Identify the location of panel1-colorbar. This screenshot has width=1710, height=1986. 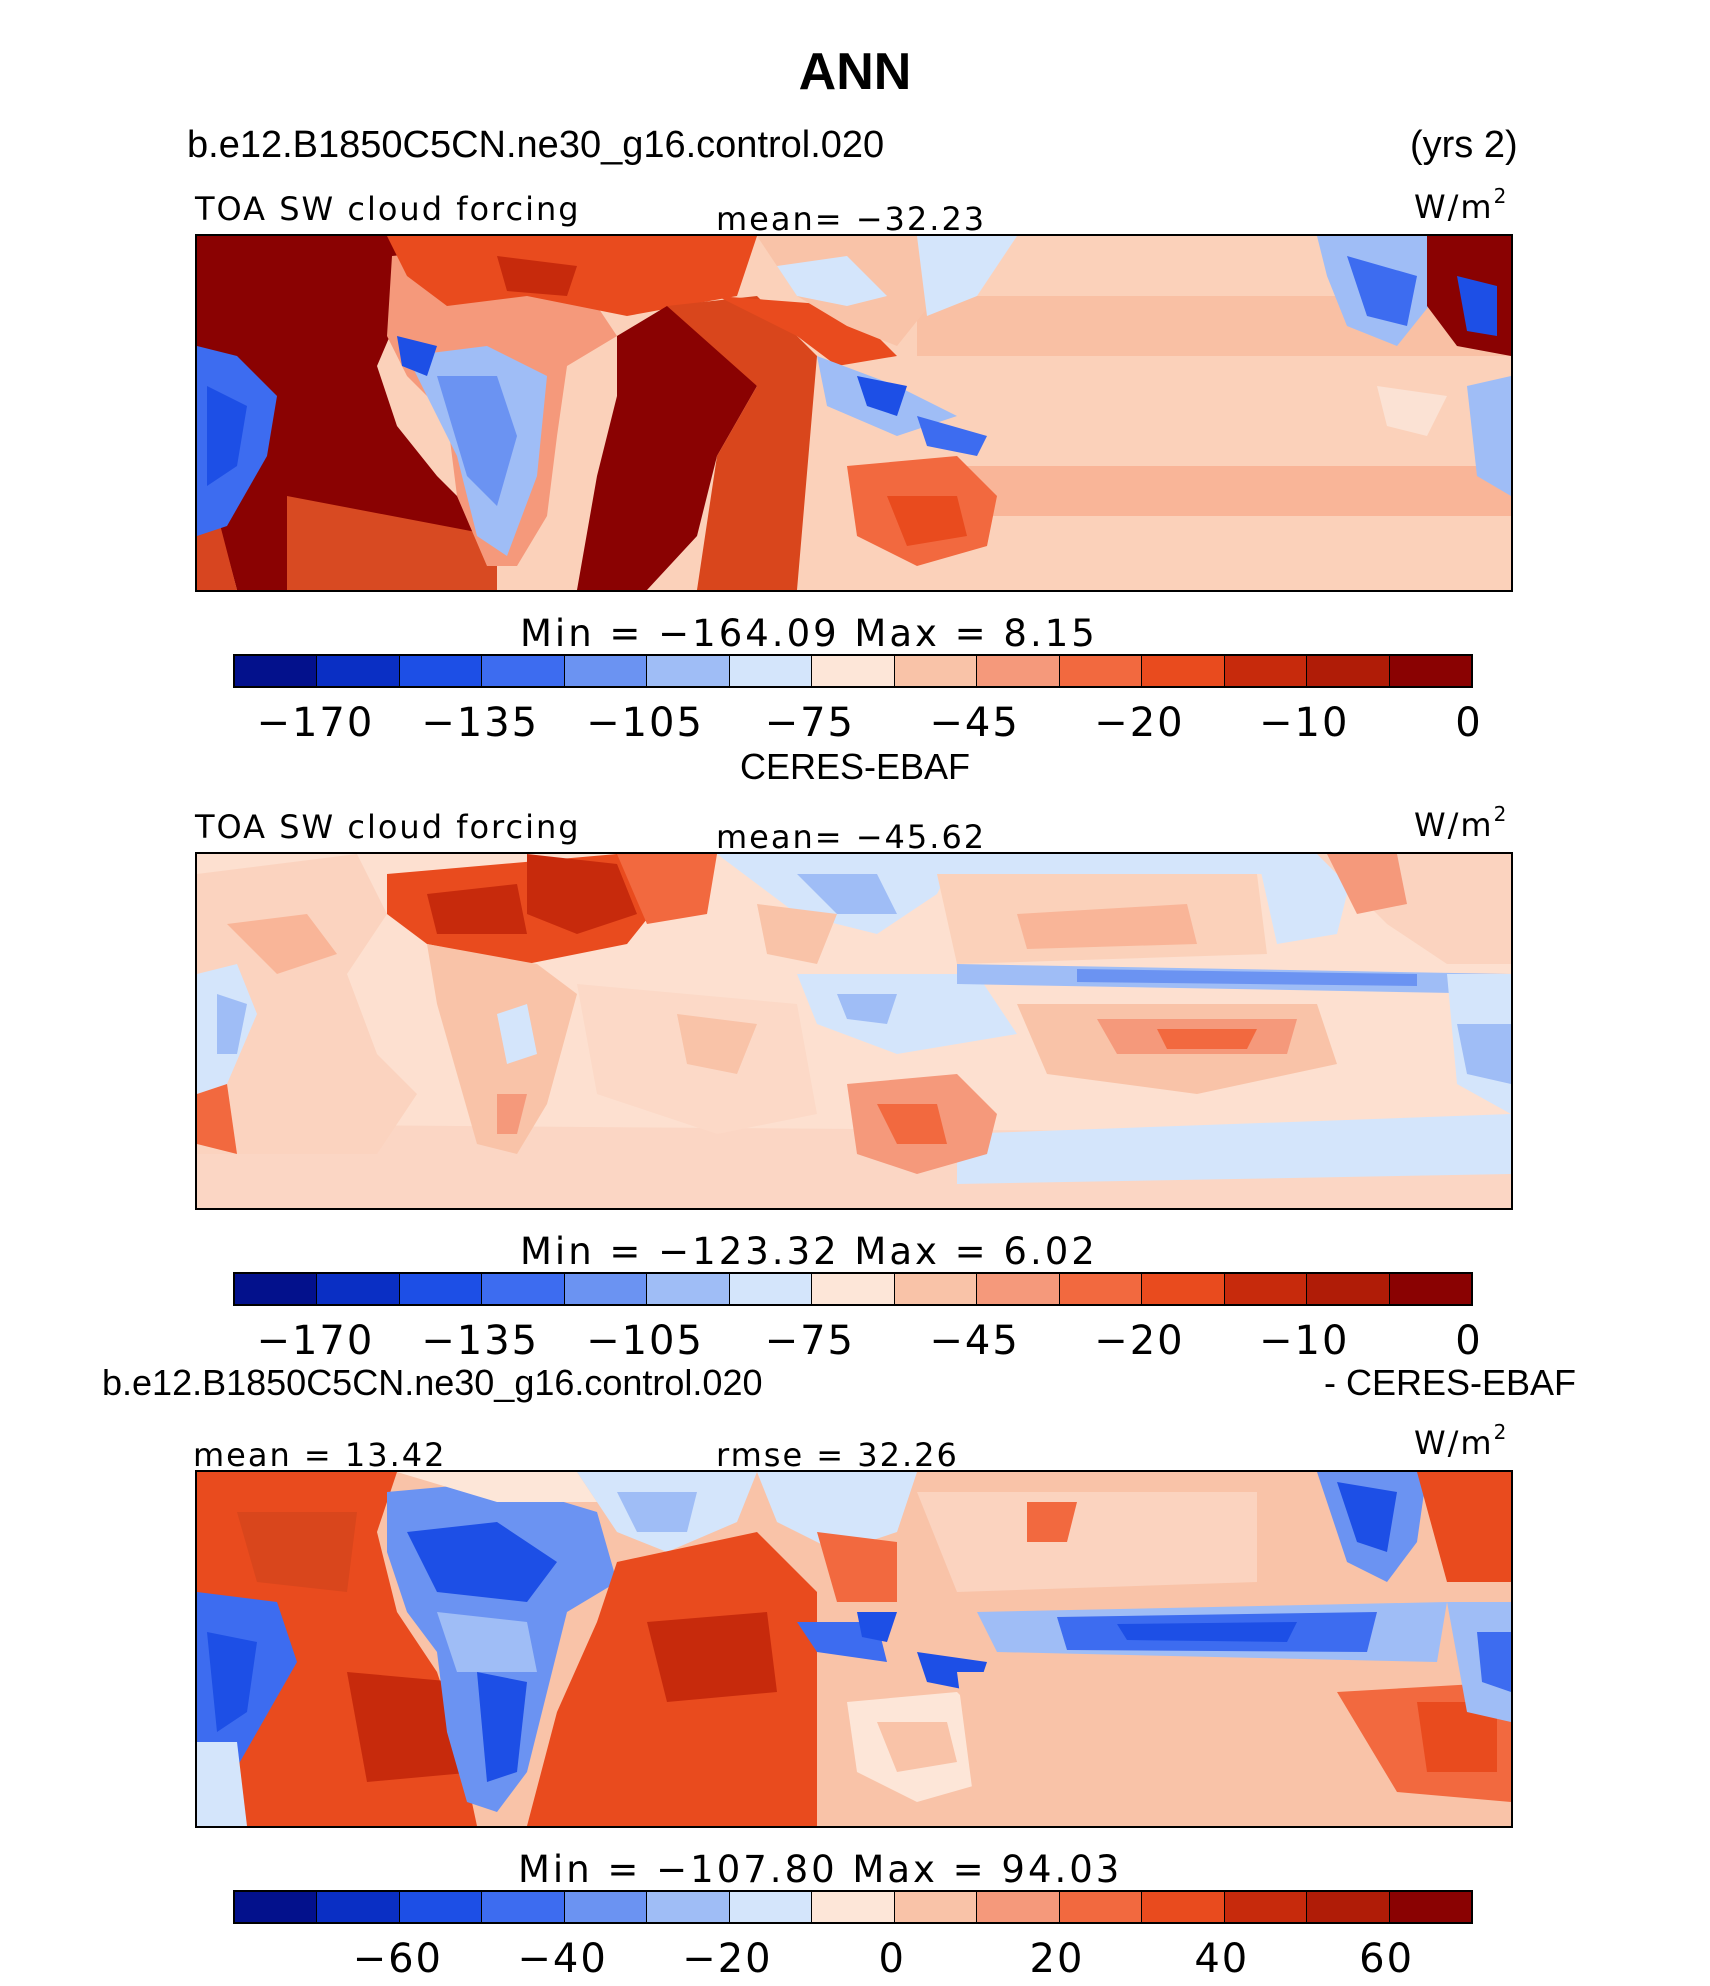
(853, 671).